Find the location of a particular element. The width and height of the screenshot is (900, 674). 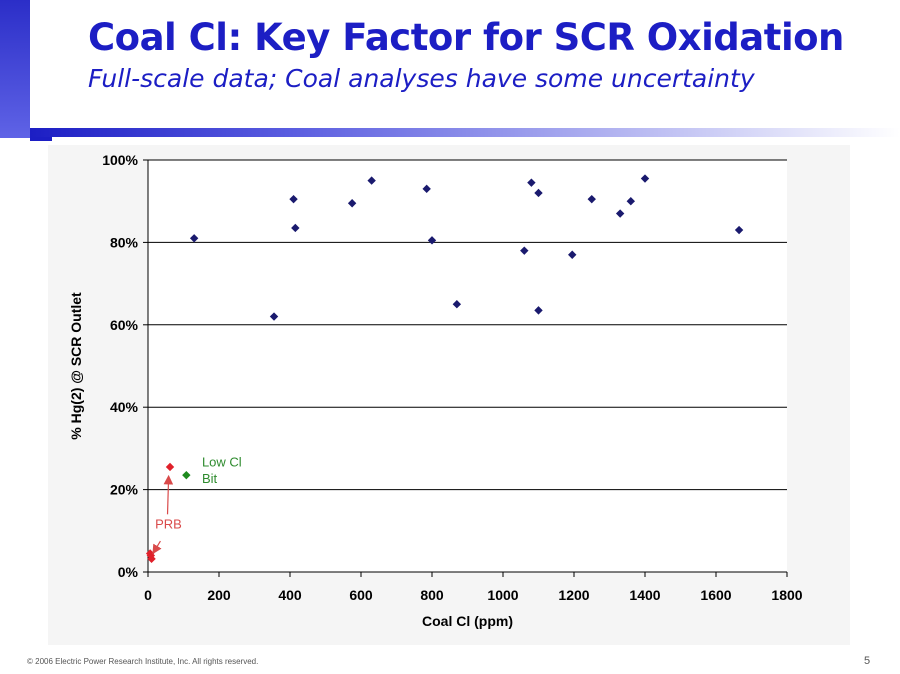

y-tick-label: 60% is located at coordinates (124, 325).